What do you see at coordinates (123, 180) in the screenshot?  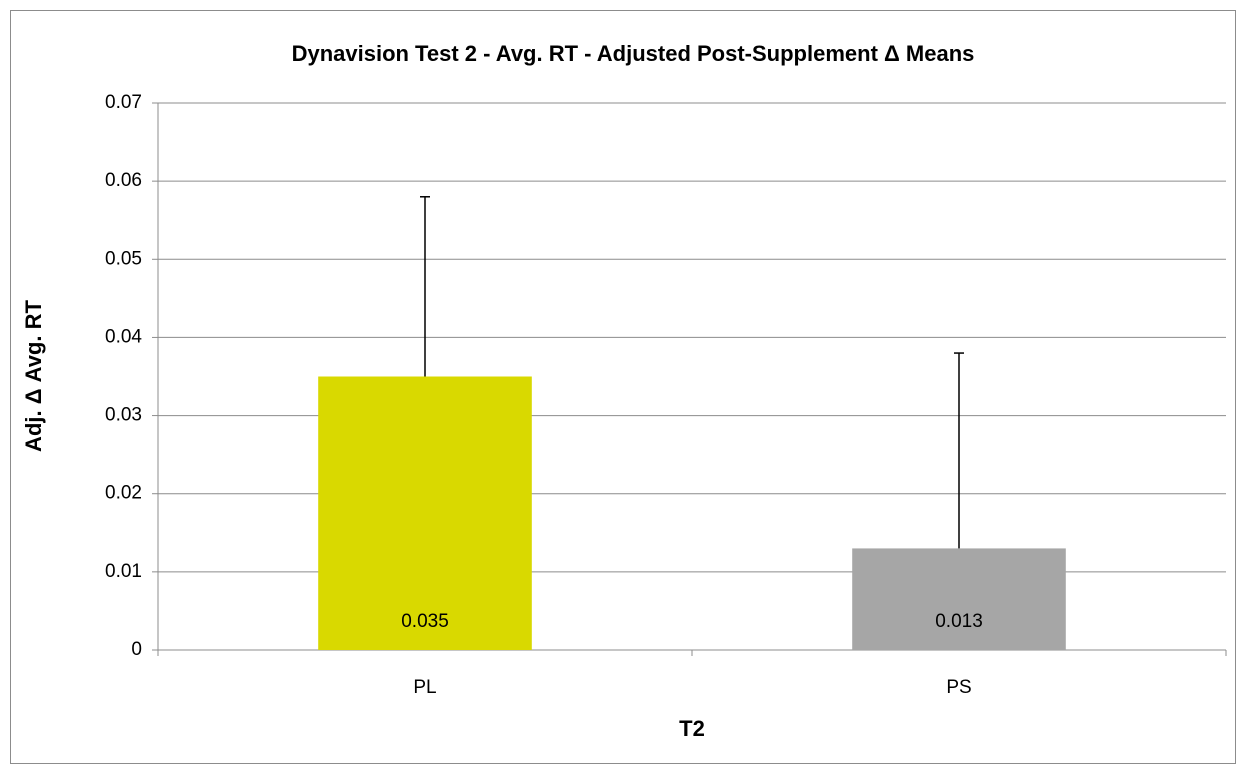 I see `y-tick-label: 0.06` at bounding box center [123, 180].